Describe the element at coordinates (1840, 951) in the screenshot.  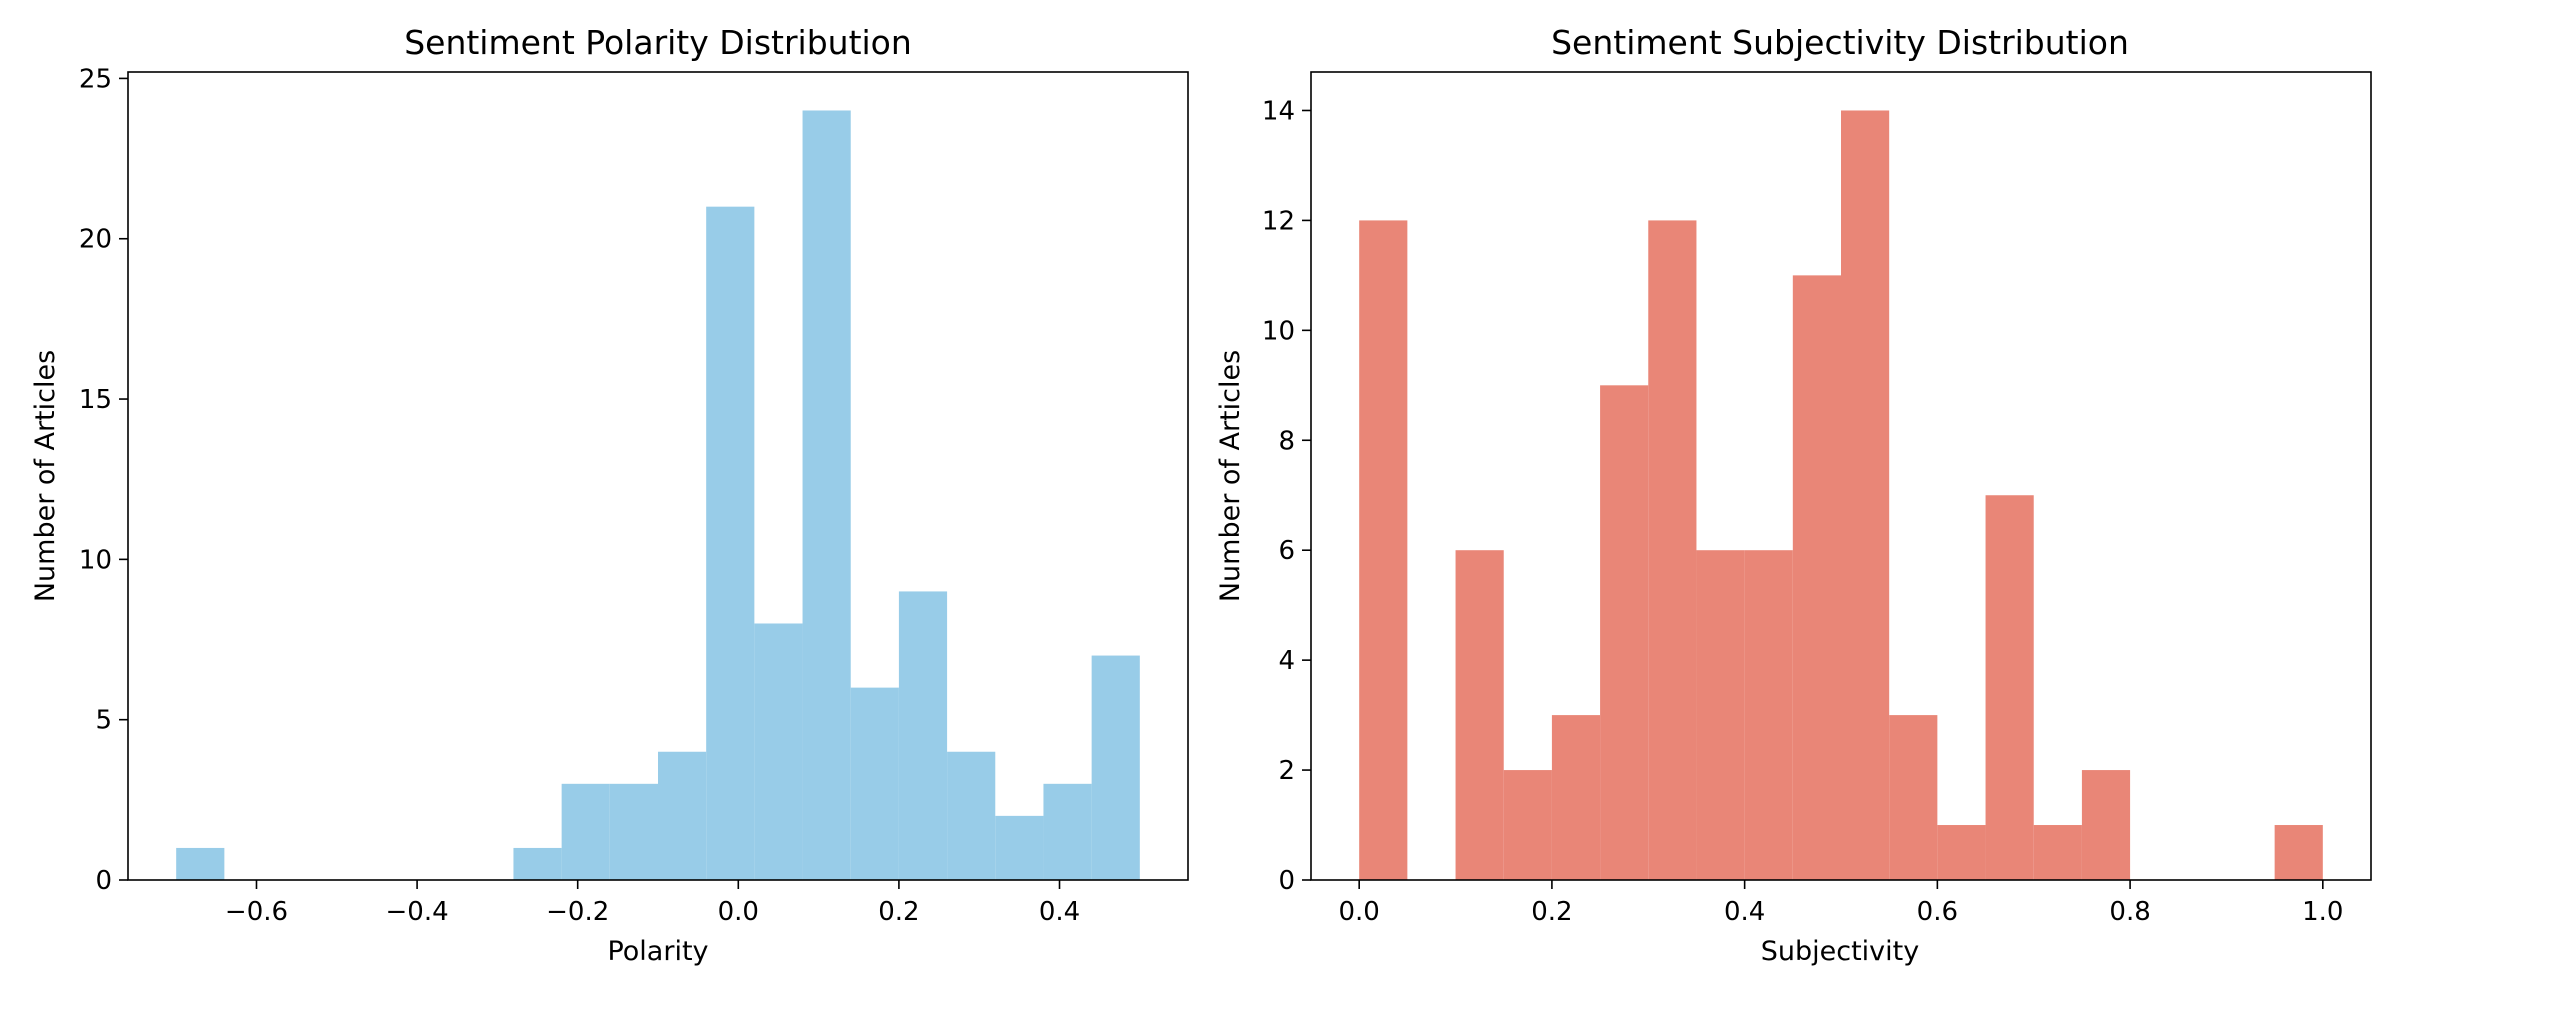
I see `subjectivity-x-axis-label: Subjectivity` at that location.